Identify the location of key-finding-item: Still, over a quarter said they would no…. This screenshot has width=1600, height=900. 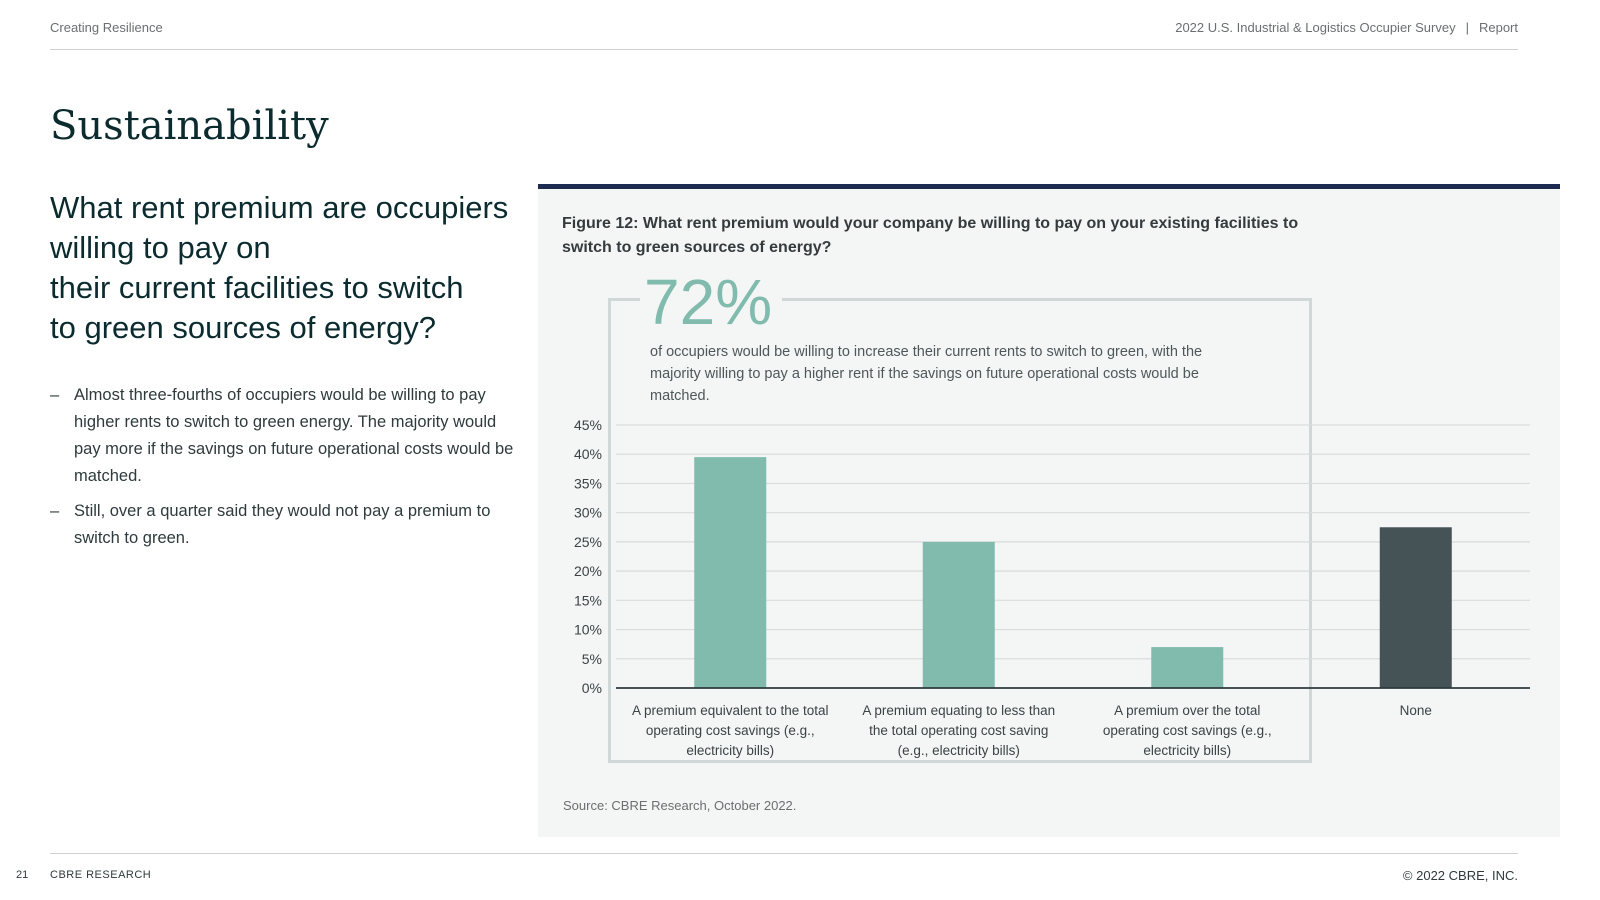
(285, 525).